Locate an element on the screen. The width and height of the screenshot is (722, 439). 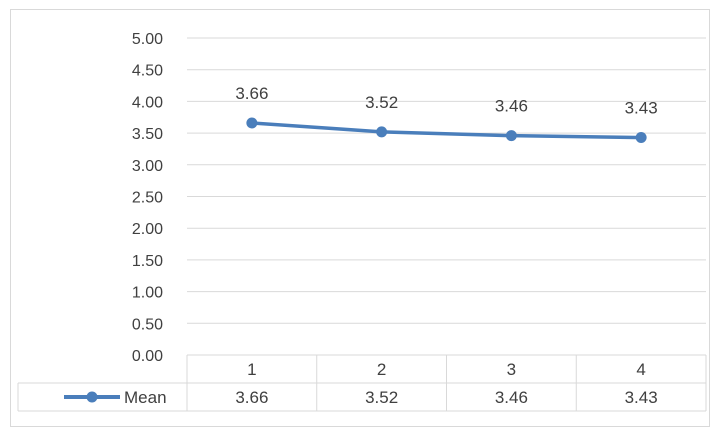
y-tick-label: 3.50 is located at coordinates (147, 134).